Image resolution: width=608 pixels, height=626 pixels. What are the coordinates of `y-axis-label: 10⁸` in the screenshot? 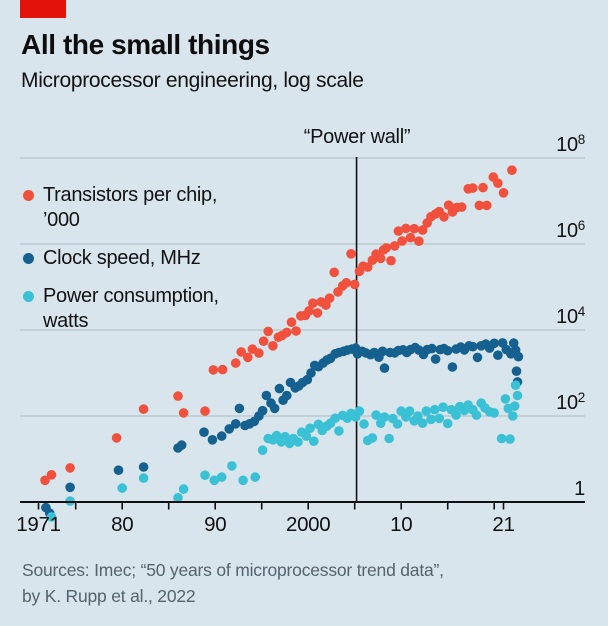 It's located at (570, 144).